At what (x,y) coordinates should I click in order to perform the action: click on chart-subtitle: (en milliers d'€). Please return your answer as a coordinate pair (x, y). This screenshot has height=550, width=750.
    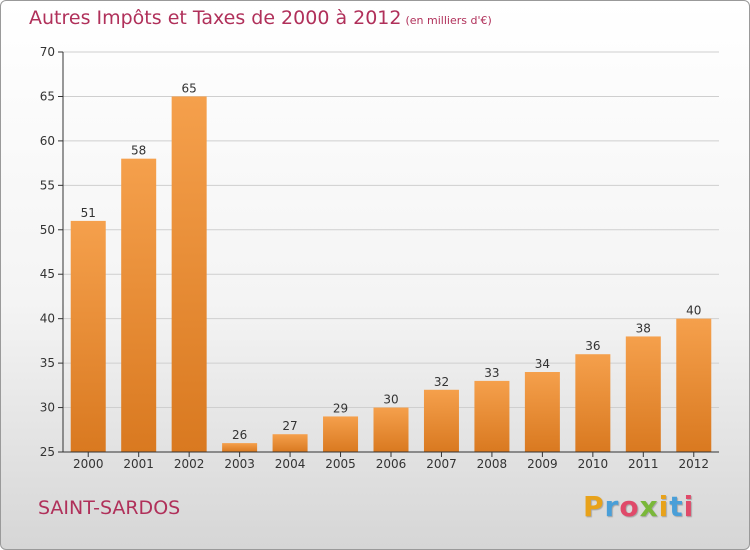
    Looking at the image, I should click on (448, 20).